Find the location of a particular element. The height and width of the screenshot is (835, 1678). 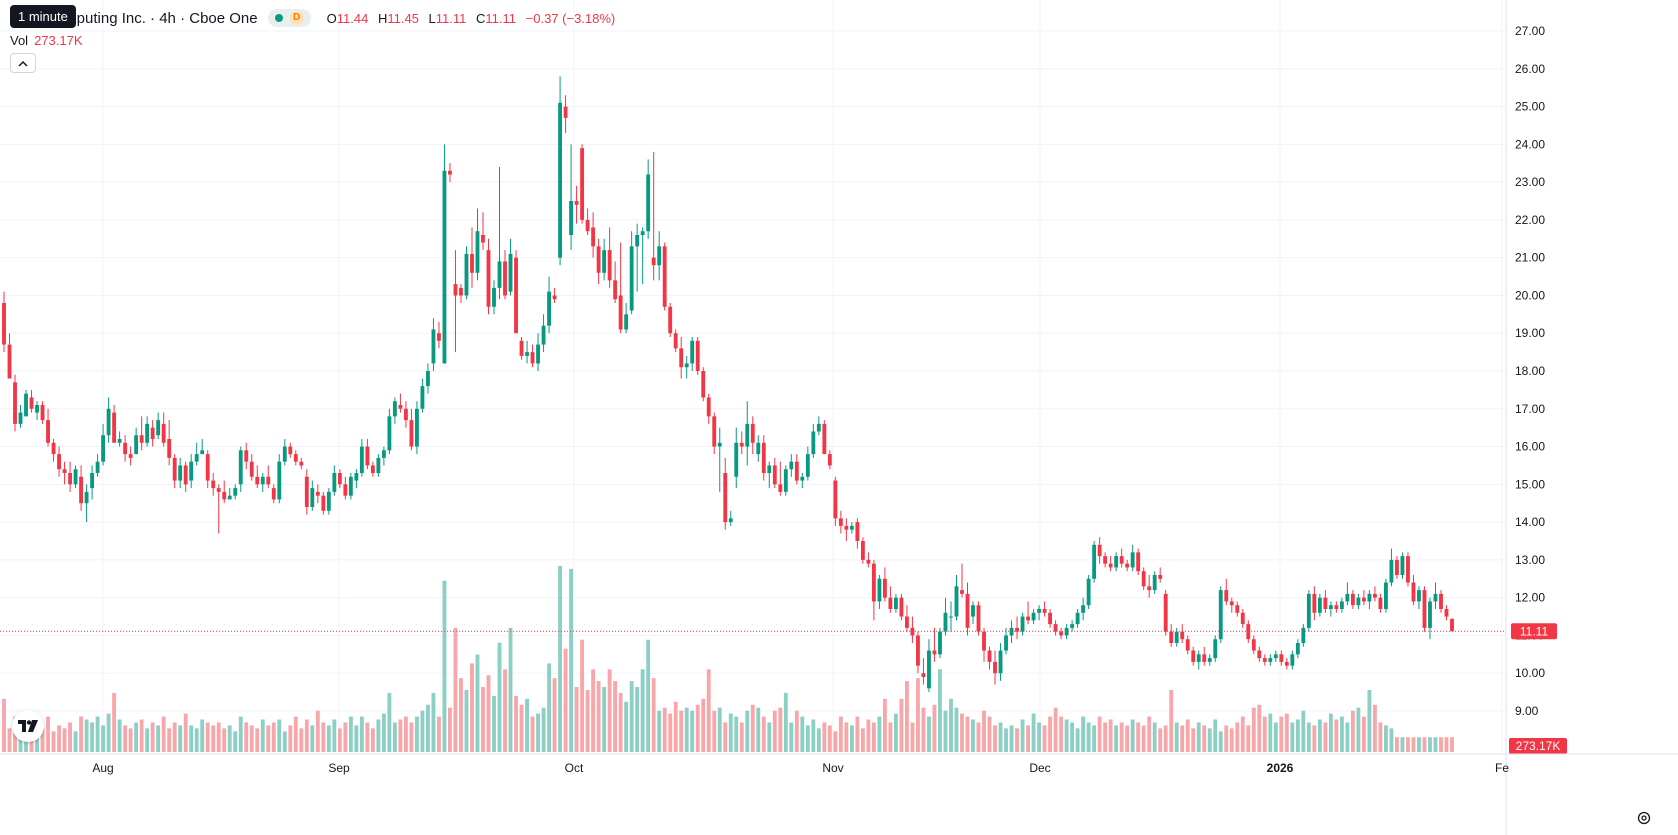

market-status-badge: D is located at coordinates (289, 18).